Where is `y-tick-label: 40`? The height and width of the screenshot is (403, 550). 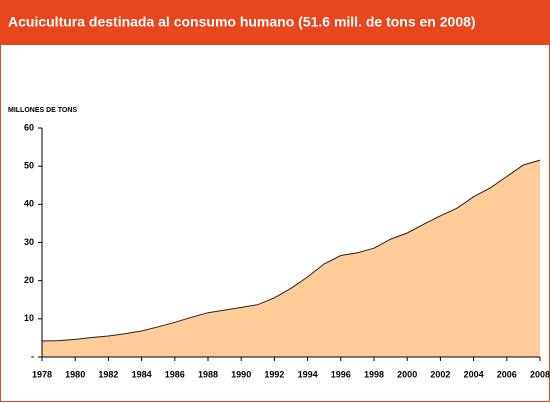
y-tick-label: 40 is located at coordinates (29, 204).